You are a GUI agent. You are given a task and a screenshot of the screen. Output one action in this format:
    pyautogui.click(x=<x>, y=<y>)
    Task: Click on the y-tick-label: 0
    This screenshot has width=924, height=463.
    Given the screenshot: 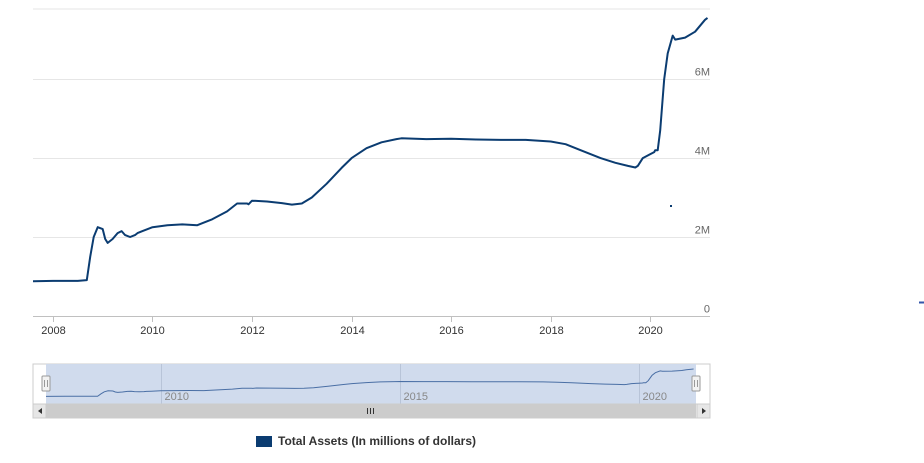 What is the action you would take?
    pyautogui.click(x=707, y=310)
    